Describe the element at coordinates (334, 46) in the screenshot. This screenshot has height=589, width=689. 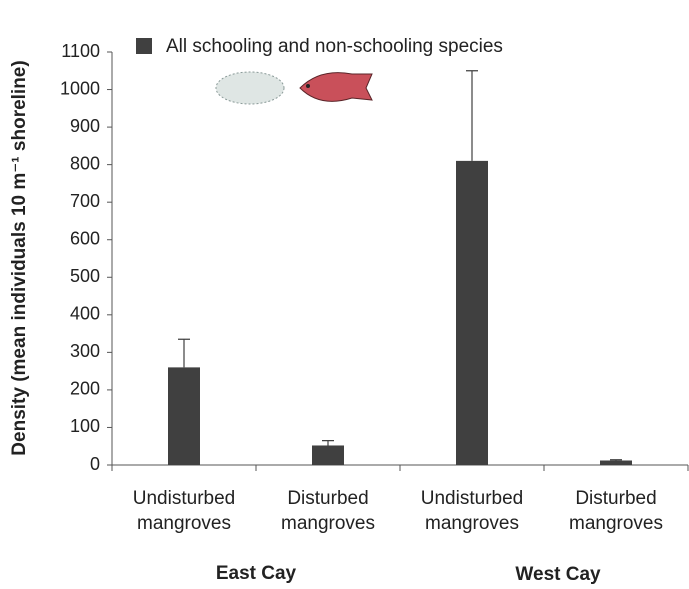
I see `legend-label: All schooling and non-schooling species` at that location.